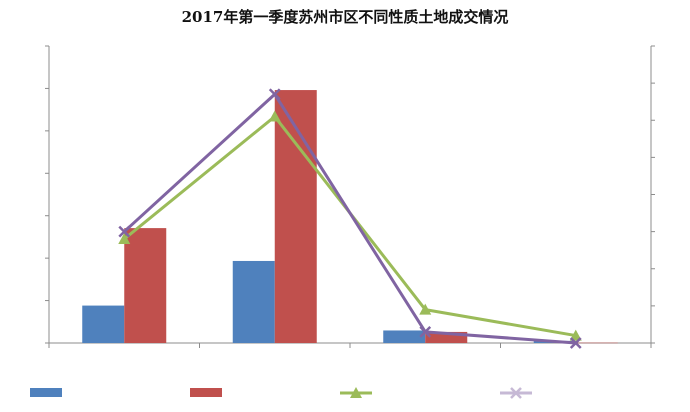 The image size is (690, 412). I want to click on brand-backdrop, so click(588, 385).